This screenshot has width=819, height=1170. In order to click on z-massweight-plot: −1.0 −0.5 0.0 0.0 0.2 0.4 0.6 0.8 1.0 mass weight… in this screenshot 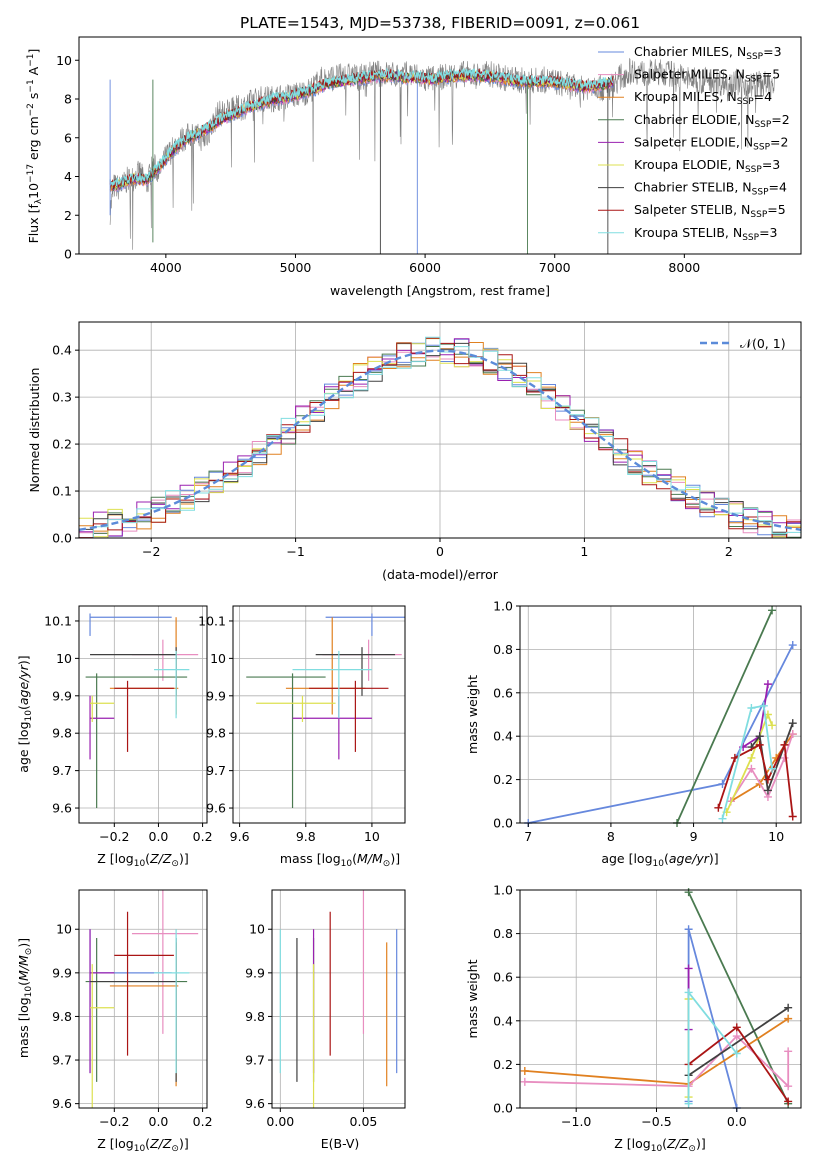, I will do `click(633, 1018)`.